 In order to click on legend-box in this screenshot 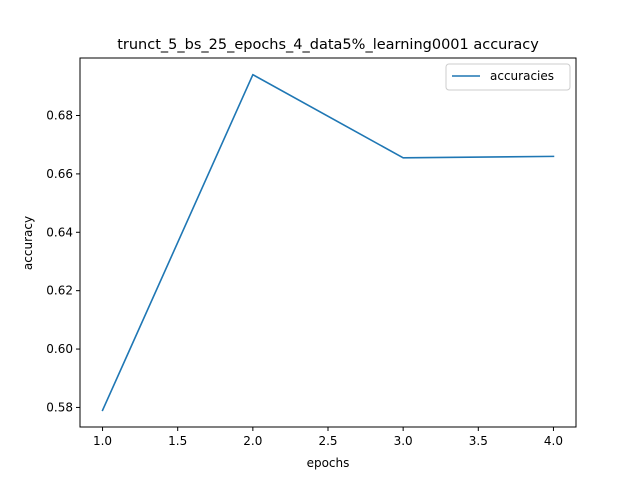, I will do `click(508, 77)`.